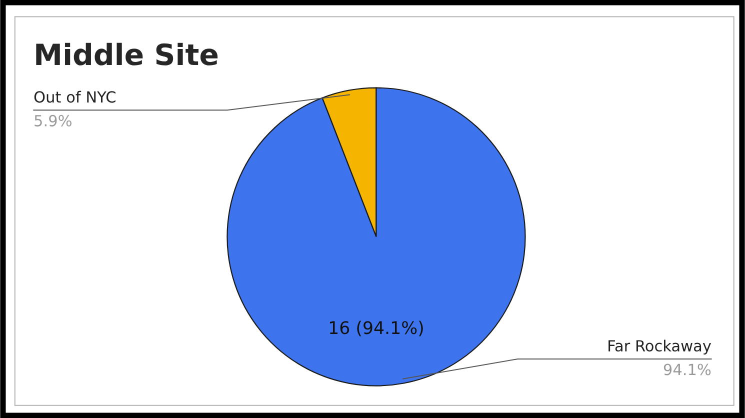 This screenshot has height=418, width=745. I want to click on data-label: 94.1%, so click(687, 370).